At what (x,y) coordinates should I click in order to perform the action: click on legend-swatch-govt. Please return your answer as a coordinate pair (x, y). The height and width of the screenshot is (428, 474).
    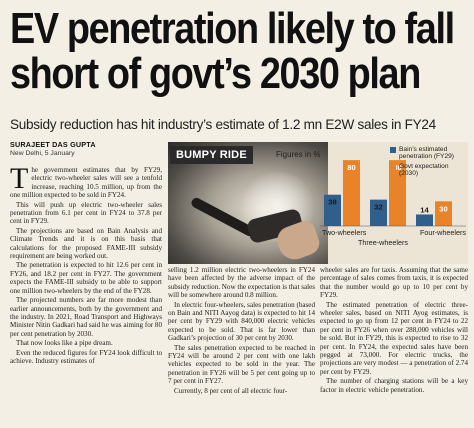
    Looking at the image, I should click on (393, 166).